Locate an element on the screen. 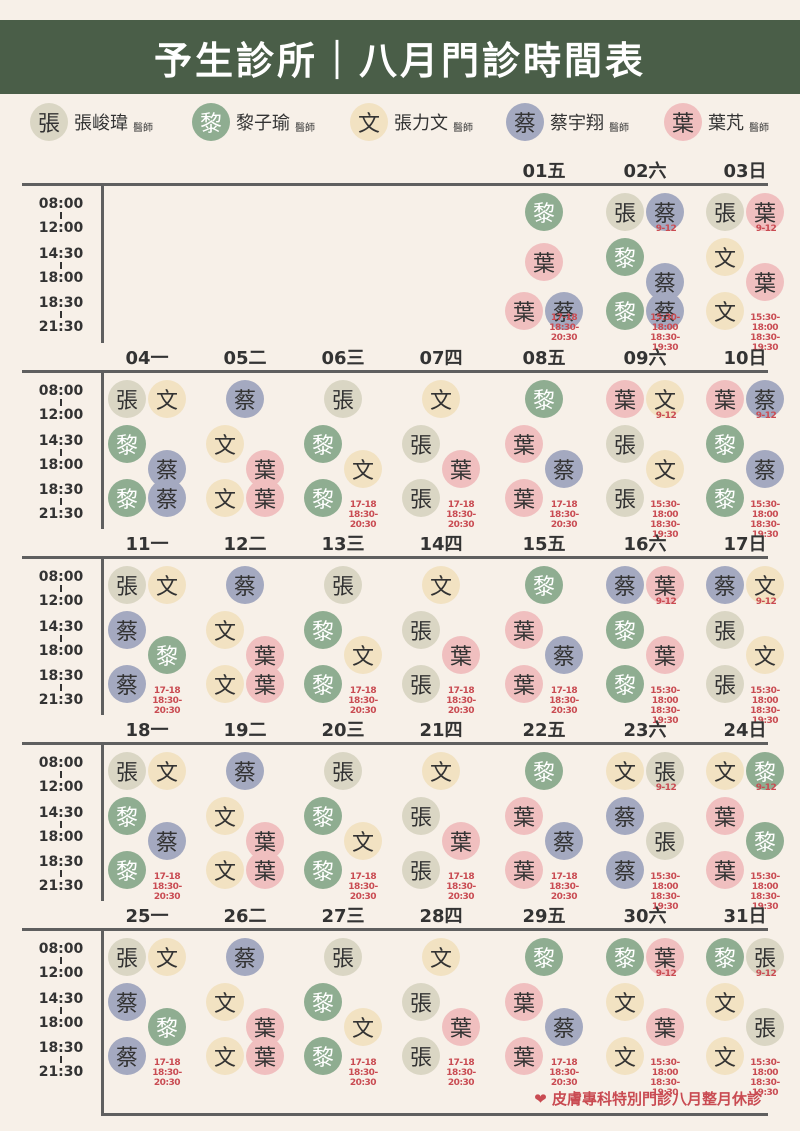  day-label: 09六 is located at coordinates (645, 358).